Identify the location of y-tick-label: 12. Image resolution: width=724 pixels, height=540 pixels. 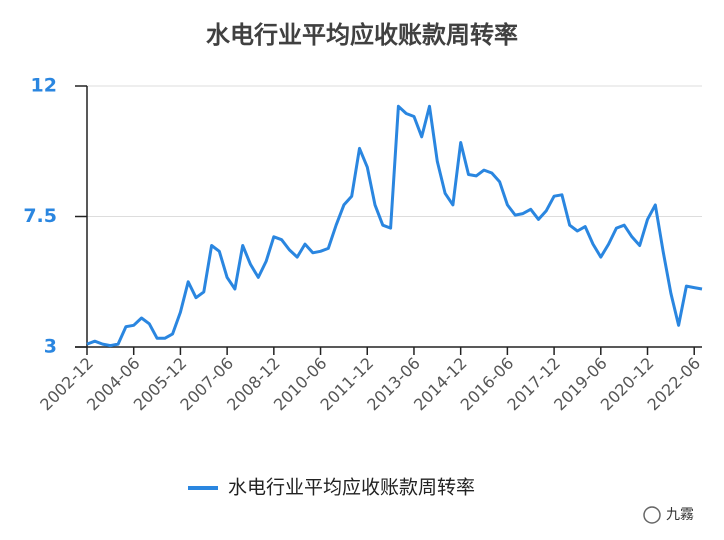
(44, 86).